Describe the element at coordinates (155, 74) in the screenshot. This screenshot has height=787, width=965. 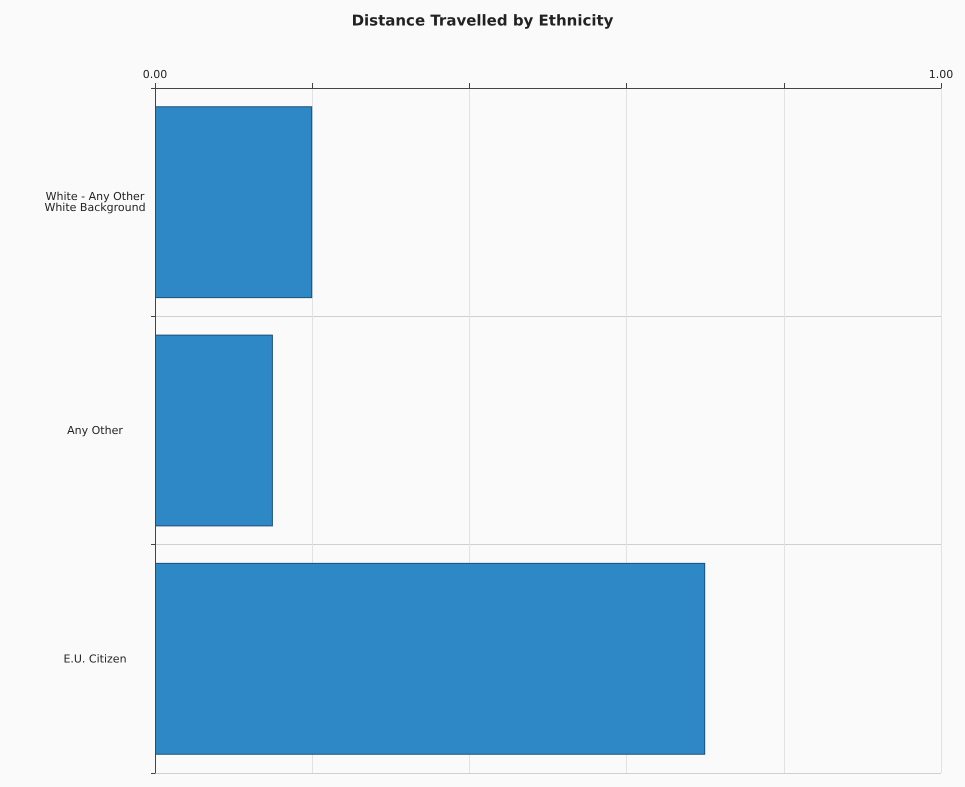
I see `x-tick-label: 0.00` at that location.